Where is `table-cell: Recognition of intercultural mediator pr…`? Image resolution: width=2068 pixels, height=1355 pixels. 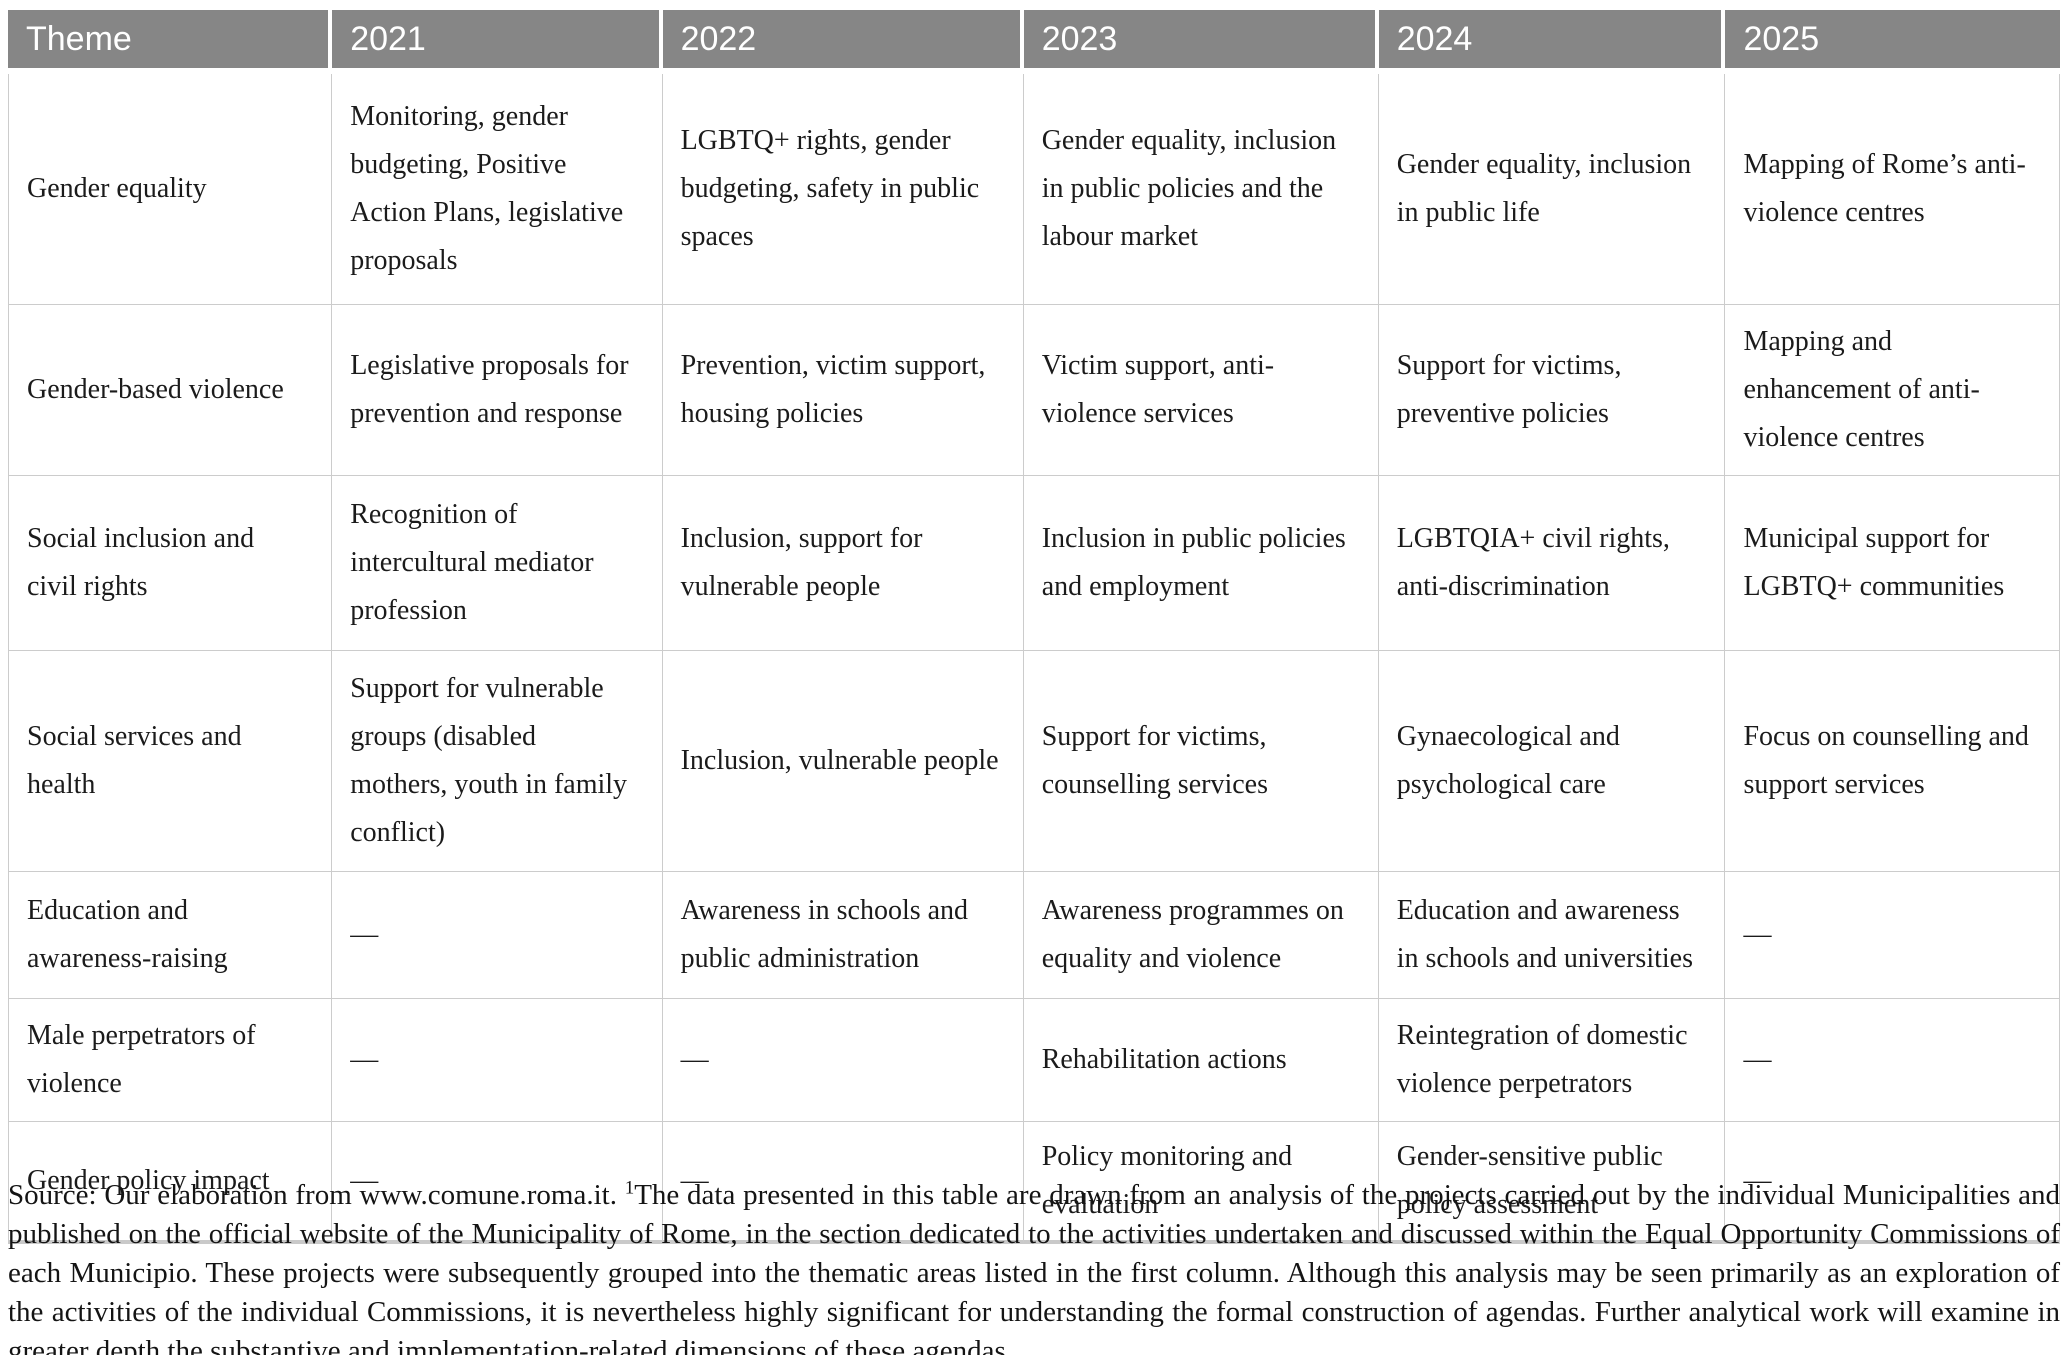 table-cell: Recognition of intercultural mediator pr… is located at coordinates (497, 563).